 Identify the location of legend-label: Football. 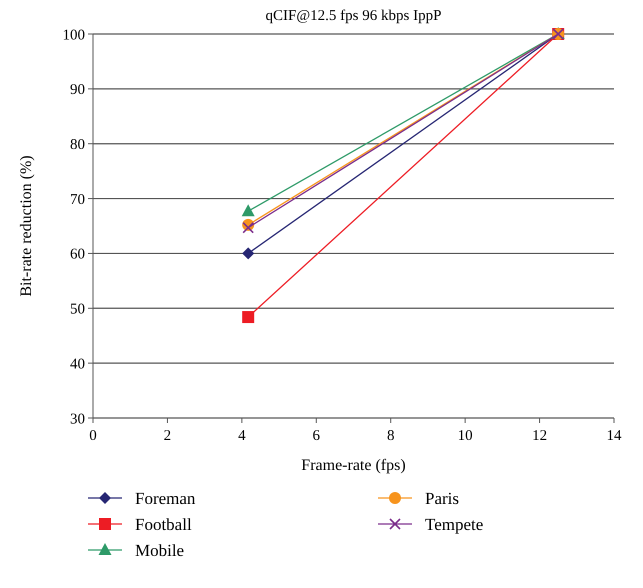
(163, 524).